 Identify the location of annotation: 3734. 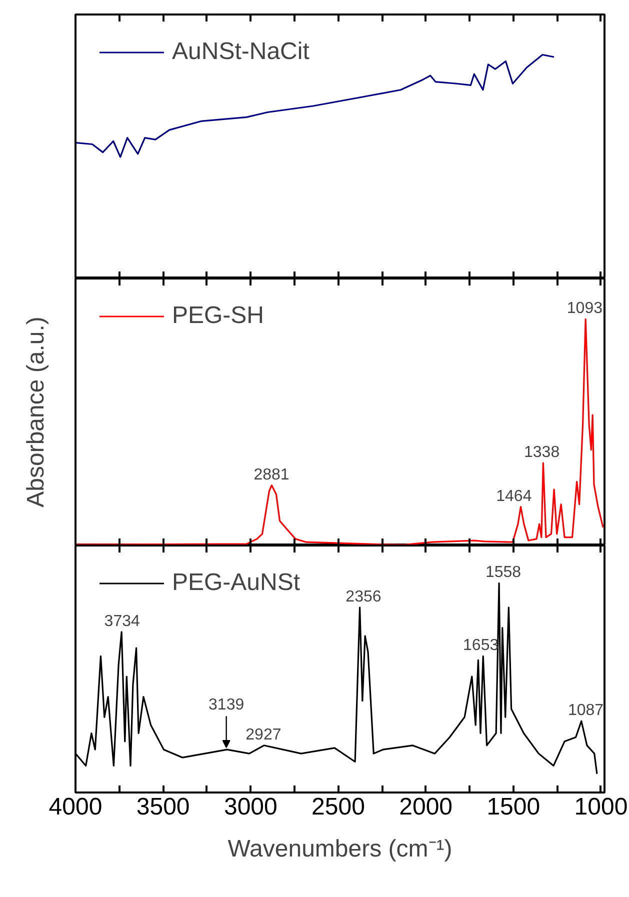
(122, 621).